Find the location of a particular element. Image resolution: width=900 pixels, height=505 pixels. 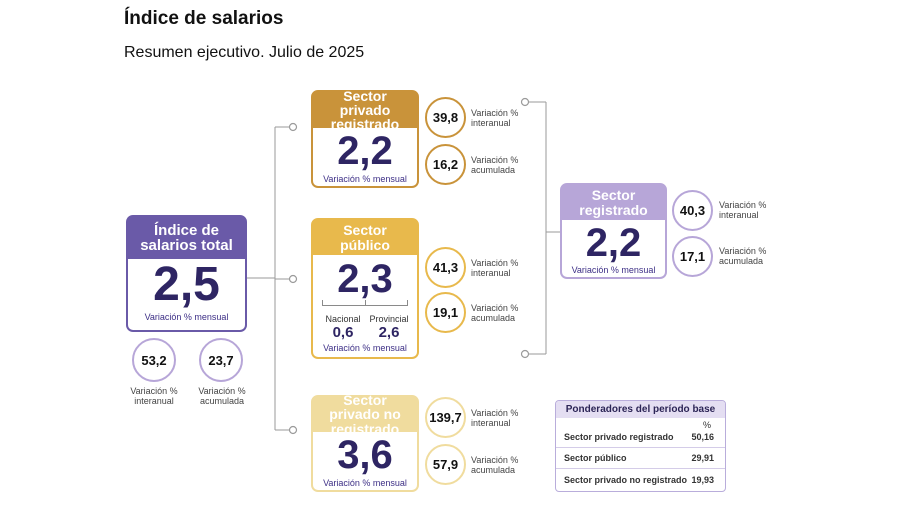

privado-acumulada-label: Variación % acumulada is located at coordinates (495, 165).